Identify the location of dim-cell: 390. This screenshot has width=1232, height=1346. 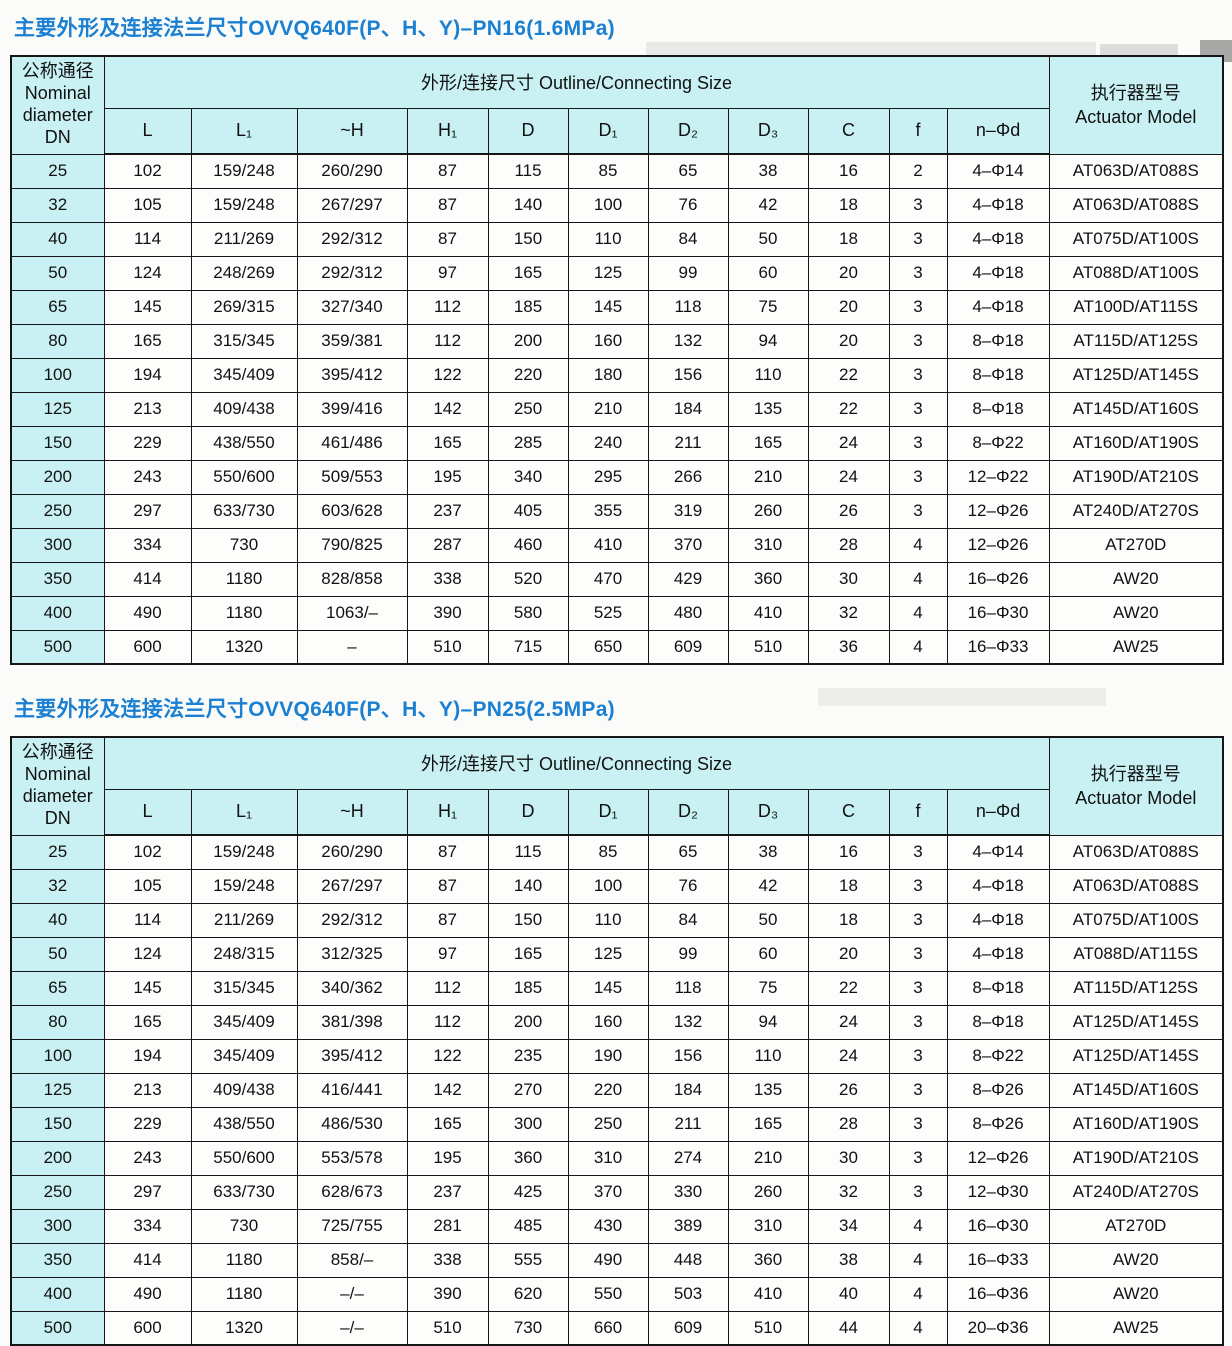
(447, 1294).